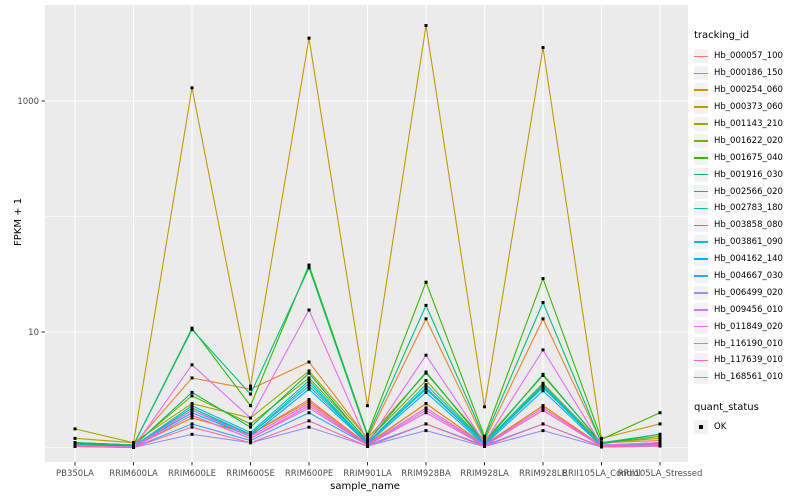  I want to click on x-tick-label: RRIM928LA, so click(484, 474).